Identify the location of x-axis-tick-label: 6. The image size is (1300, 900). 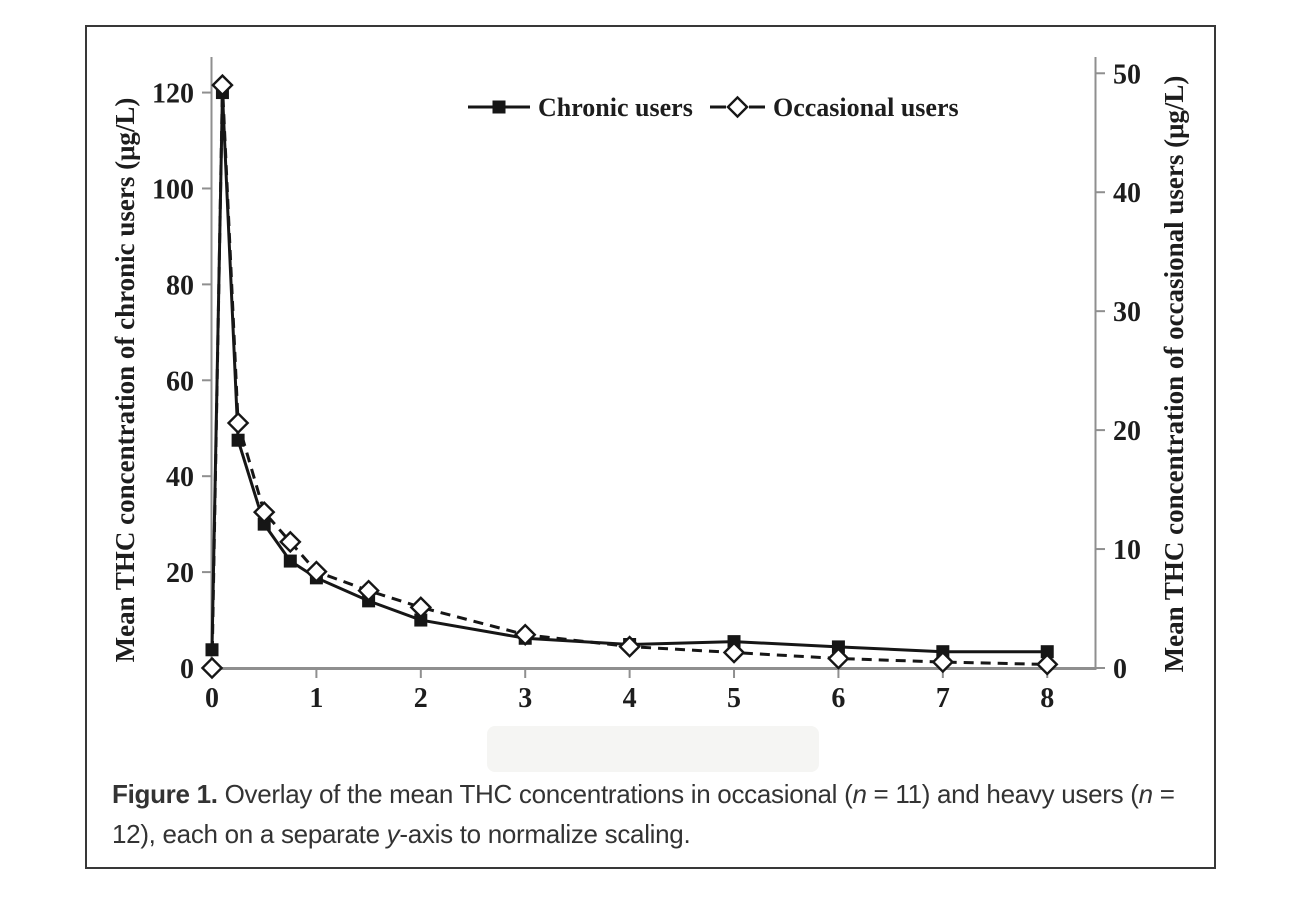
(838, 698).